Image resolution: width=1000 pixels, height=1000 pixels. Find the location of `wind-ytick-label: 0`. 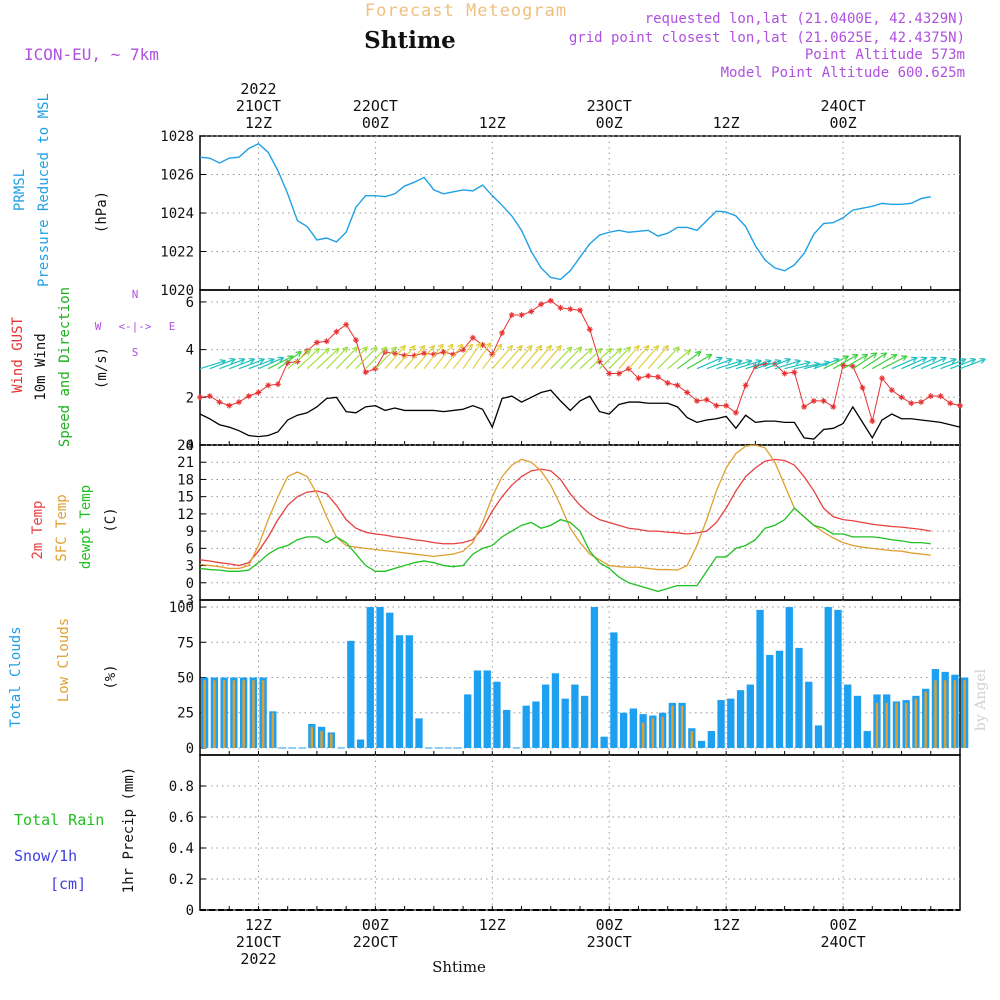

wind-ytick-label: 0 is located at coordinates (190, 446).